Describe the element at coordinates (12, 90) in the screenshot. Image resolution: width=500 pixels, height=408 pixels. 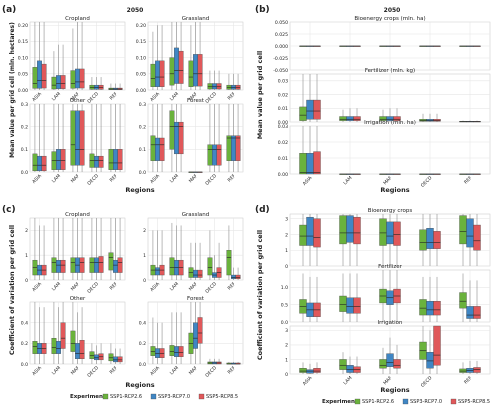
I see `ylabel-a: Mean value per grid cell (mln. hectares)` at that location.